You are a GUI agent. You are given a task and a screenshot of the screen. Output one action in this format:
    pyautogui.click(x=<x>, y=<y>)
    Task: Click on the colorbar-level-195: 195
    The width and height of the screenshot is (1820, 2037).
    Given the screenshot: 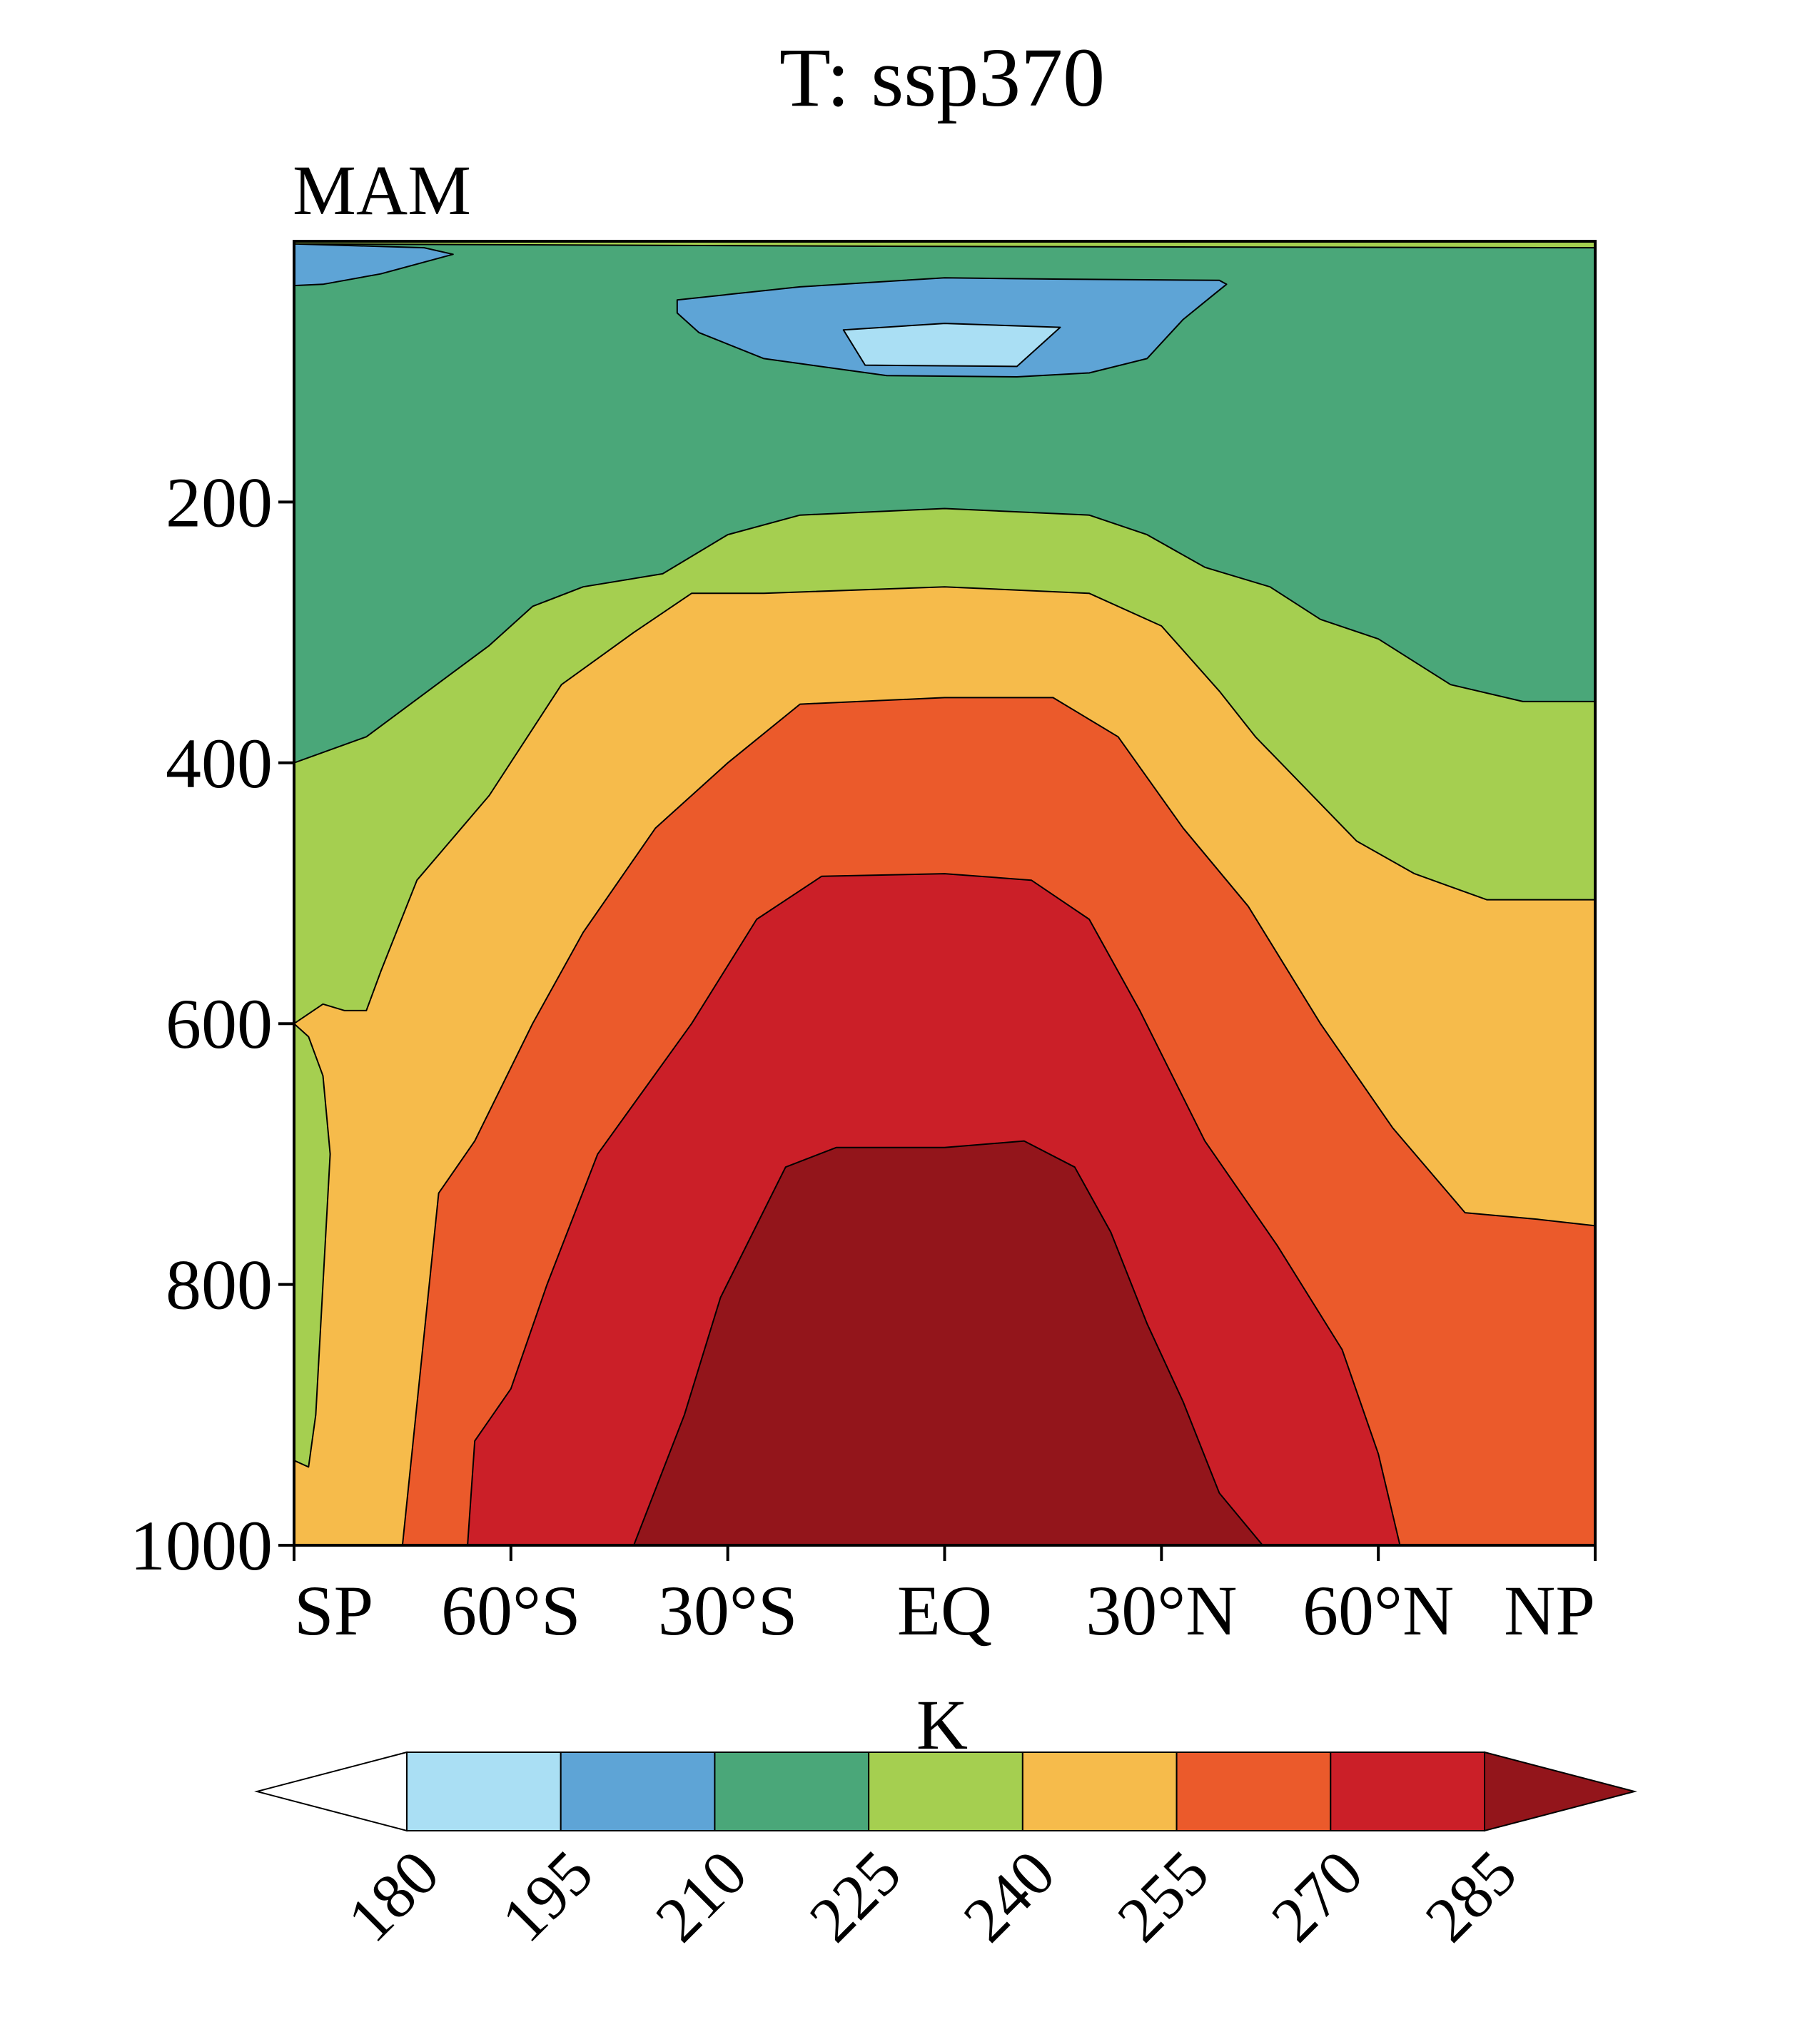 What is the action you would take?
    pyautogui.click(x=547, y=1896)
    